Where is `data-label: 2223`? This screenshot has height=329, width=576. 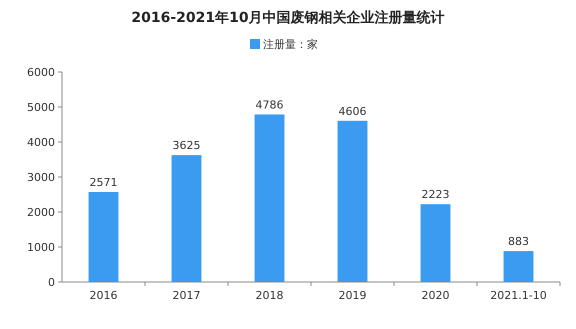
data-label: 2223 is located at coordinates (436, 195).